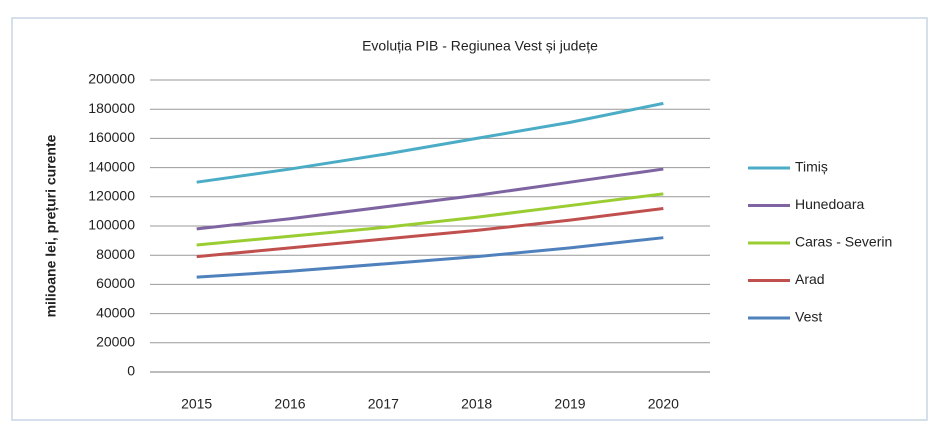  Describe the element at coordinates (289, 404) in the screenshot. I see `x-tick-label: 2016` at that location.